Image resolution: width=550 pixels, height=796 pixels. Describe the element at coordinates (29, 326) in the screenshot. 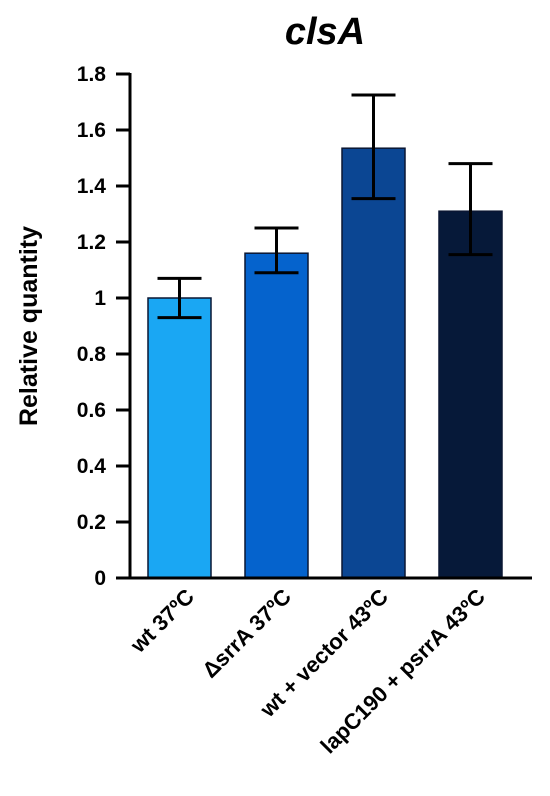

I see `y-axis-title: Relative quantity` at that location.